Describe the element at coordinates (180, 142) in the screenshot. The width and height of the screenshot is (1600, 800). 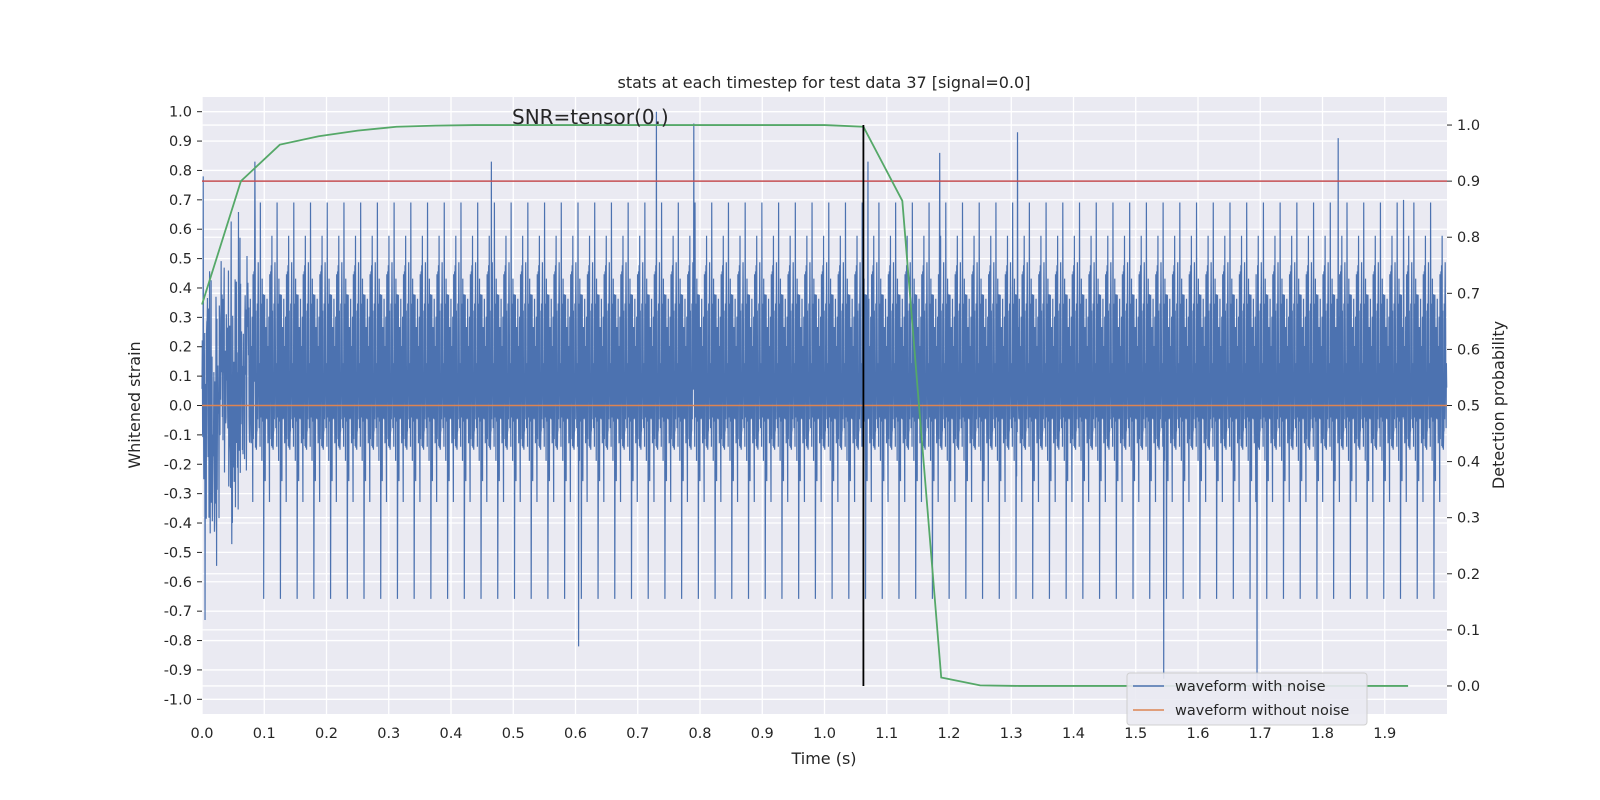
I see `y-tick-label: 0.9` at that location.